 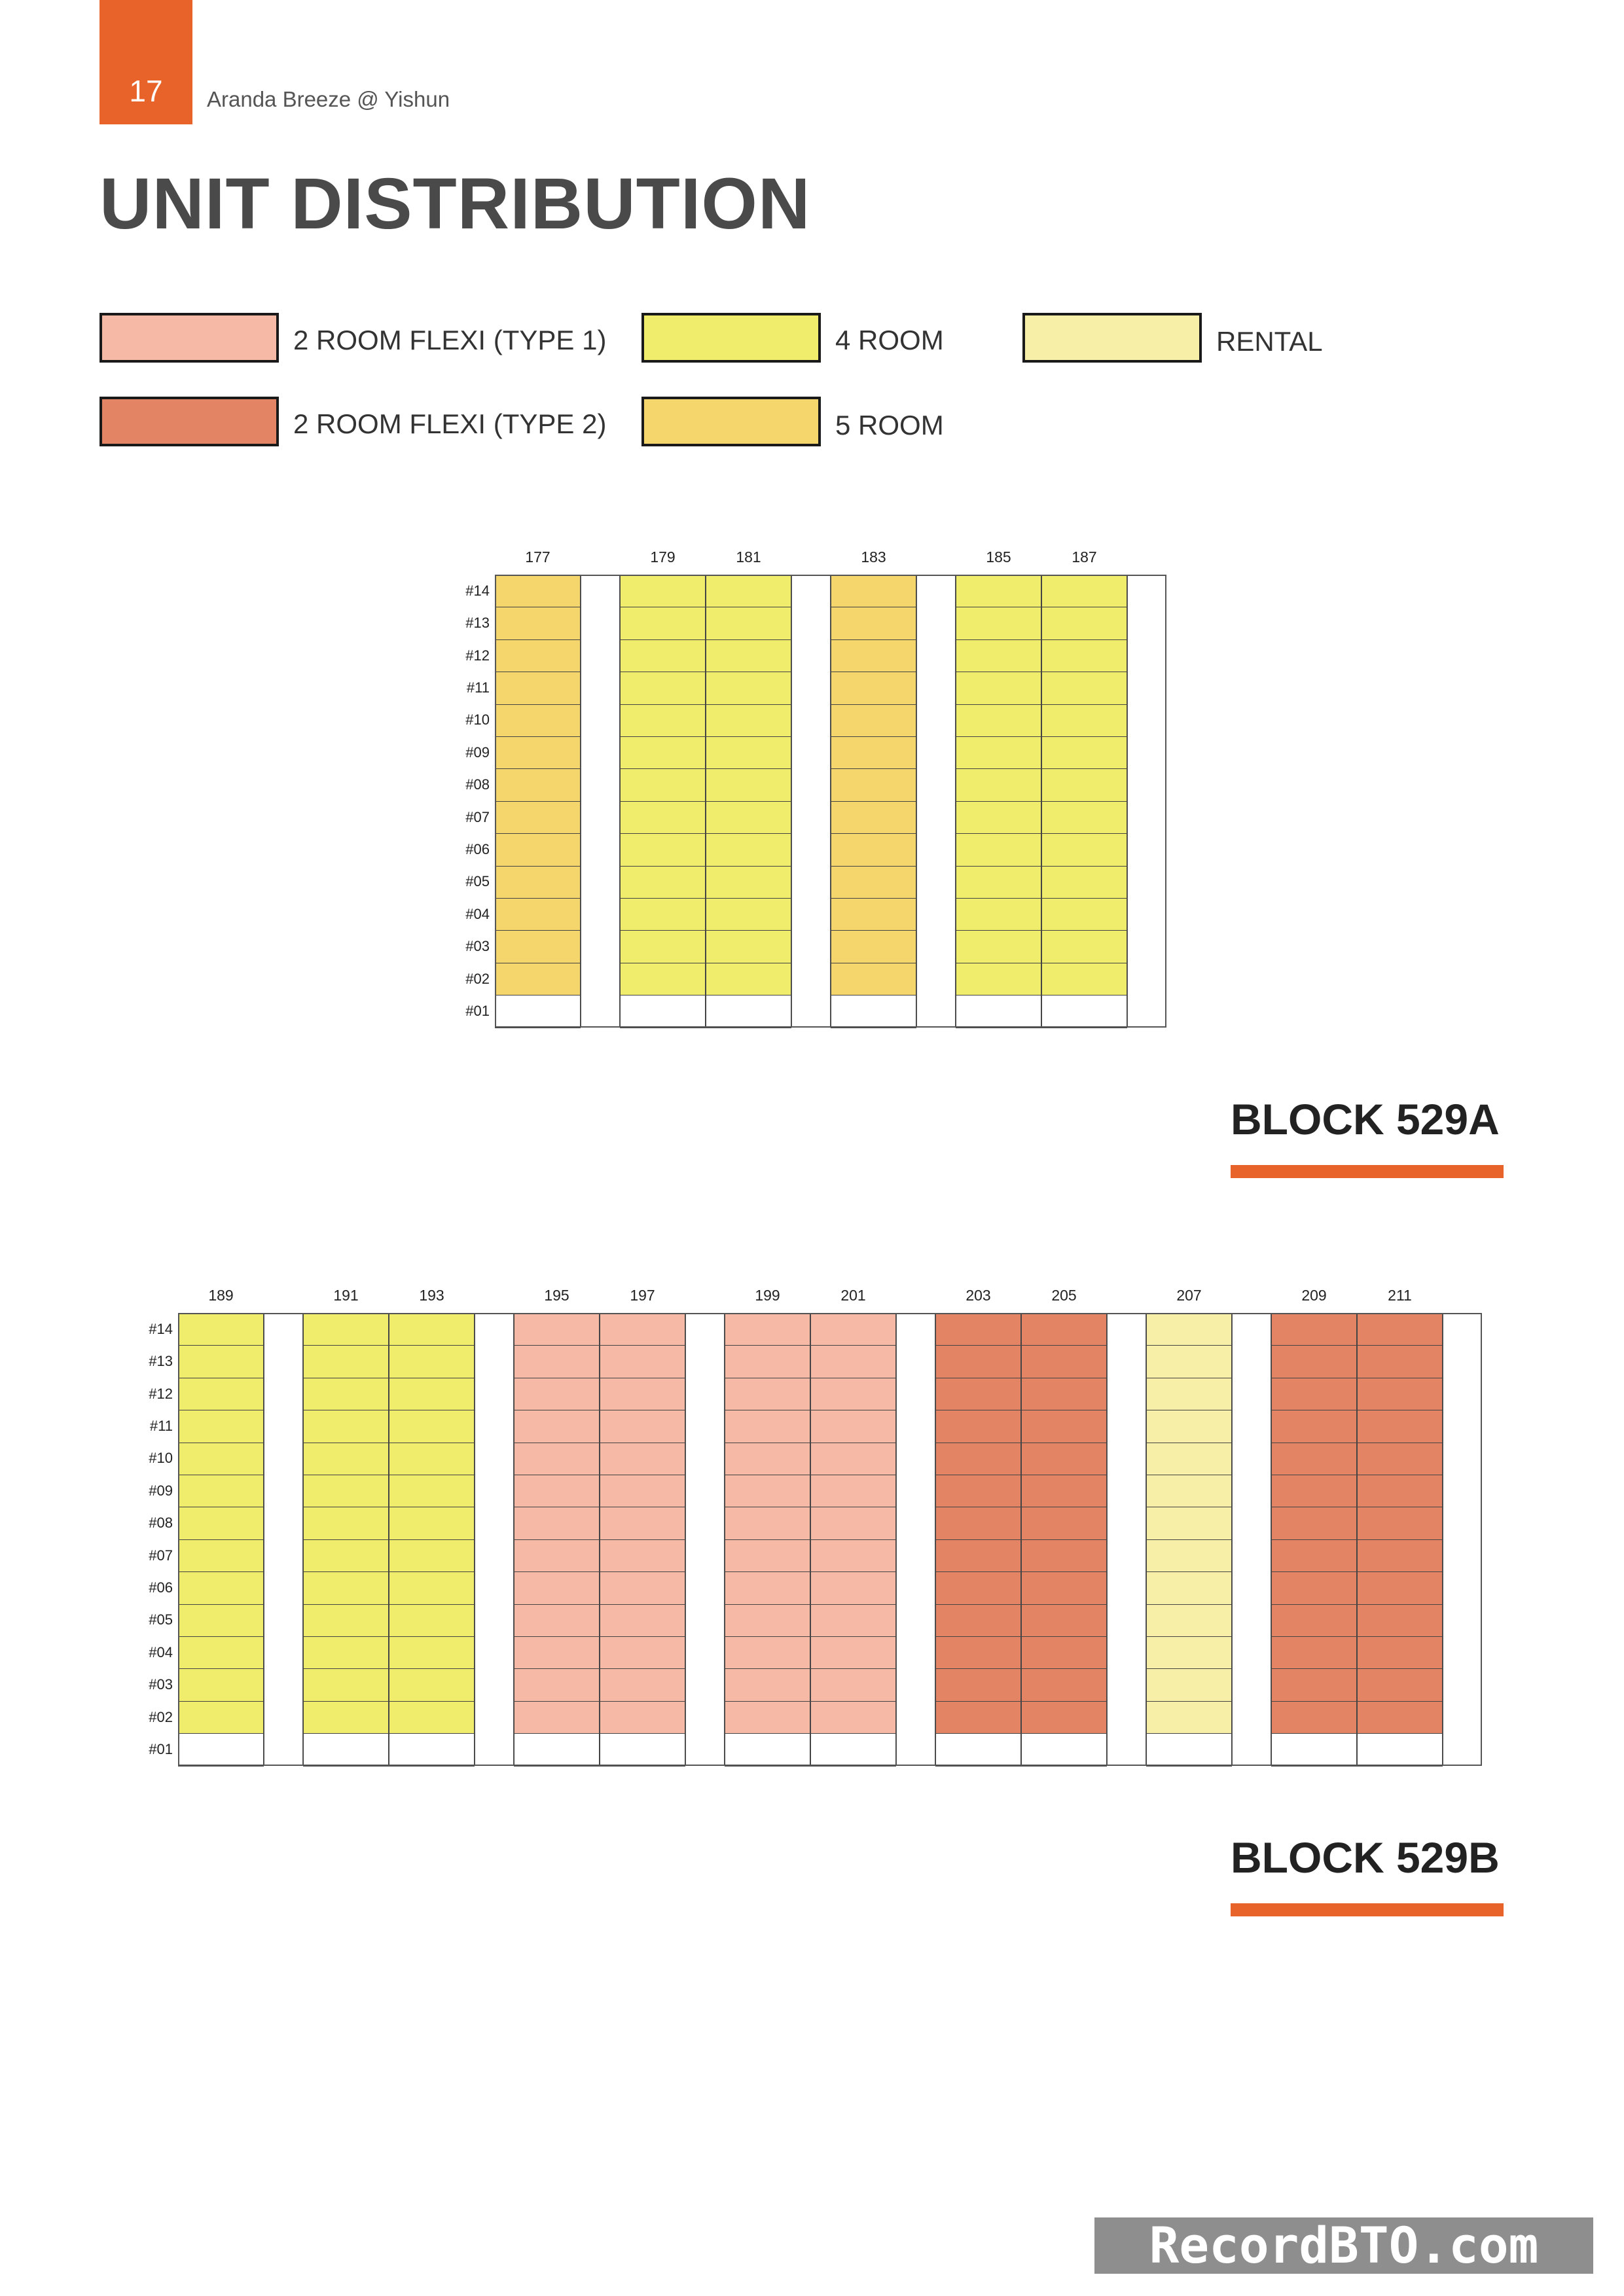 What do you see at coordinates (477, 655) in the screenshot?
I see `floor-label: #12` at bounding box center [477, 655].